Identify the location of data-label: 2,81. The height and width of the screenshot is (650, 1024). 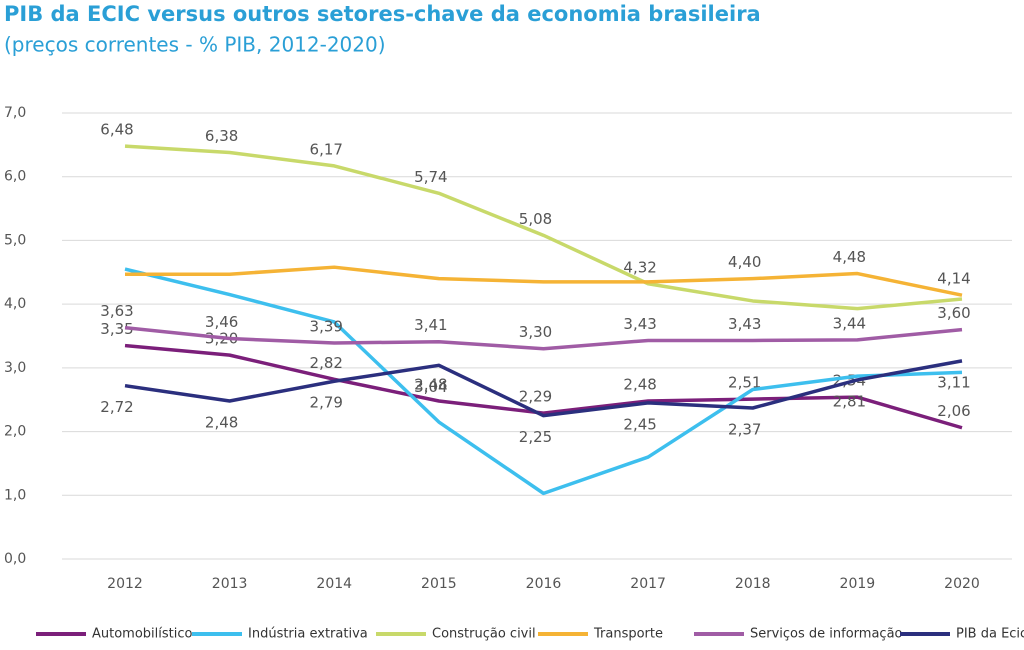
(849, 401).